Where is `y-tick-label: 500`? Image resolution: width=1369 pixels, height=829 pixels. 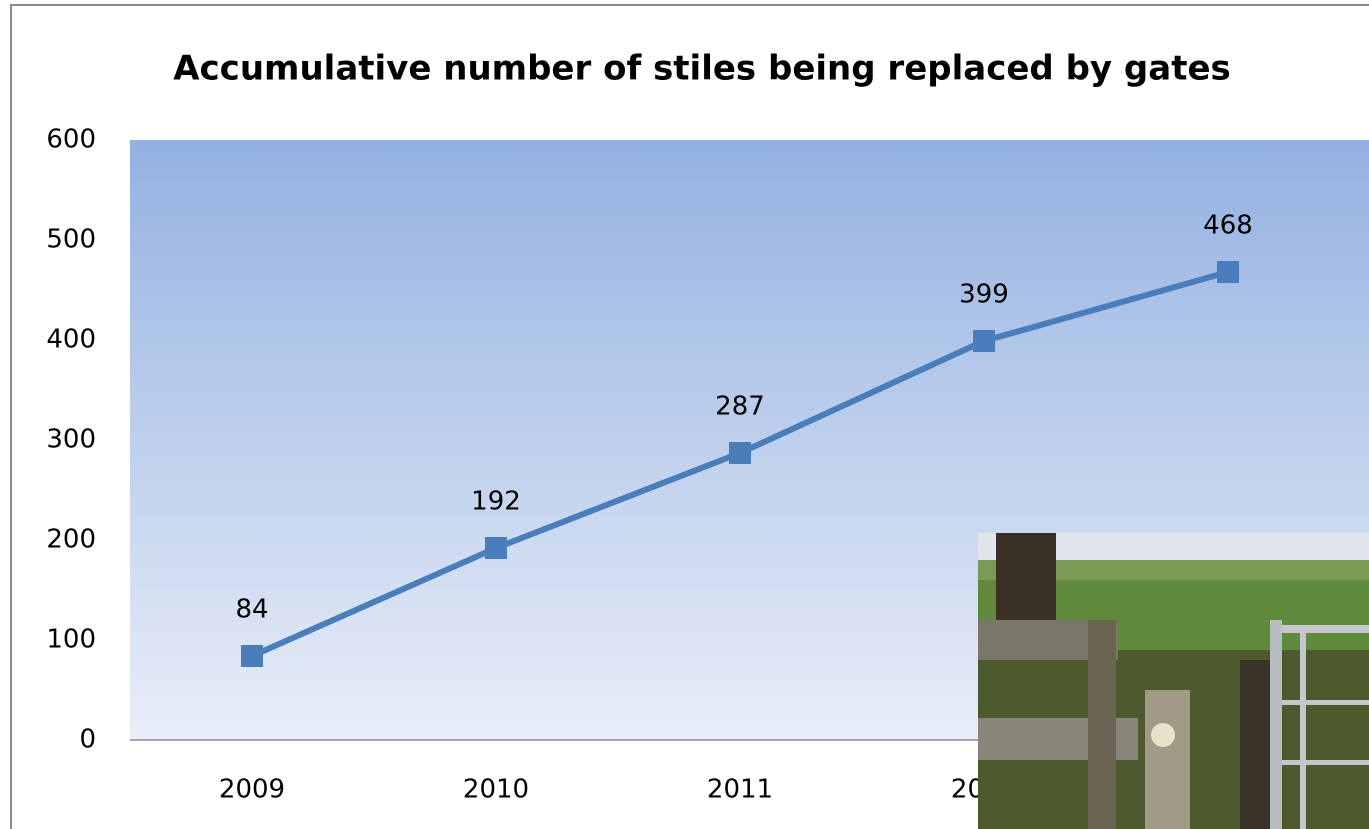
y-tick-label: 500 is located at coordinates (71, 240).